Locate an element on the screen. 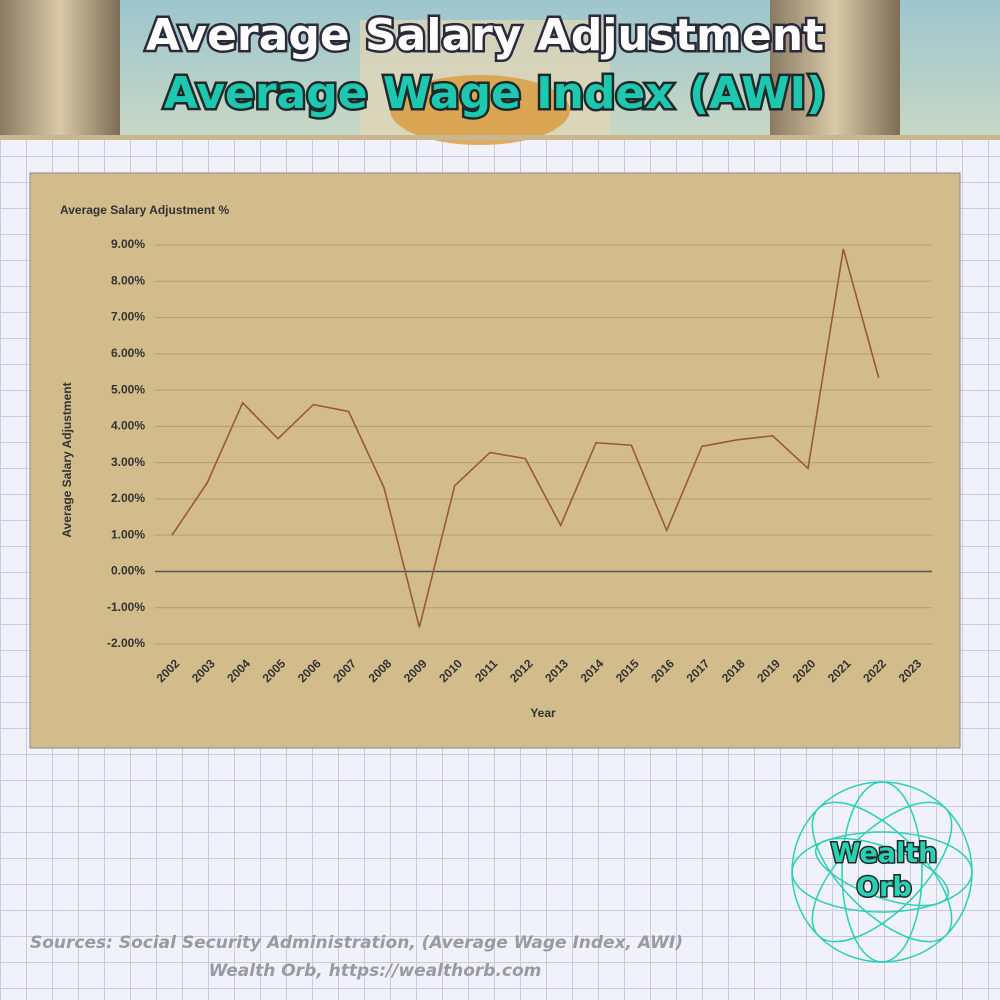 Image resolution: width=1000 pixels, height=1000 pixels. y-tick-label: 9.00% is located at coordinates (128, 244).